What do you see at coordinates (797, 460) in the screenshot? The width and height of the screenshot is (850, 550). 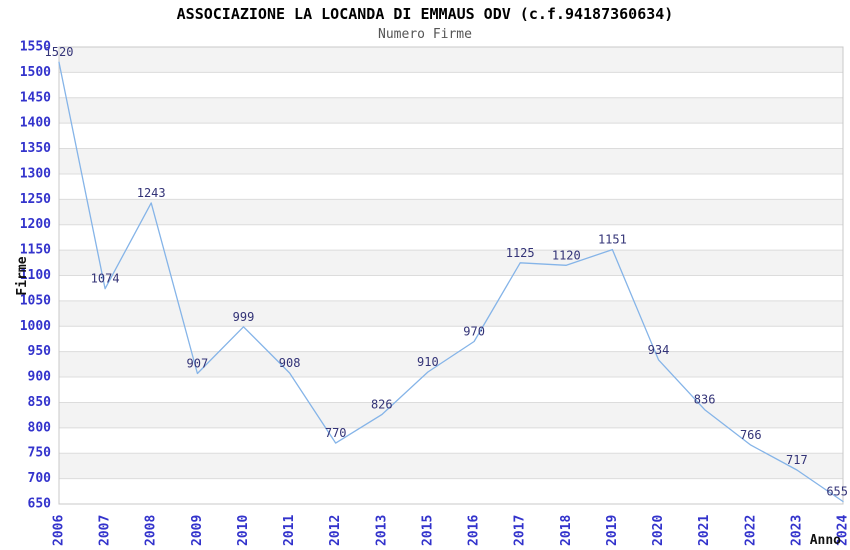 I see `data-point-label: 717` at bounding box center [797, 460].